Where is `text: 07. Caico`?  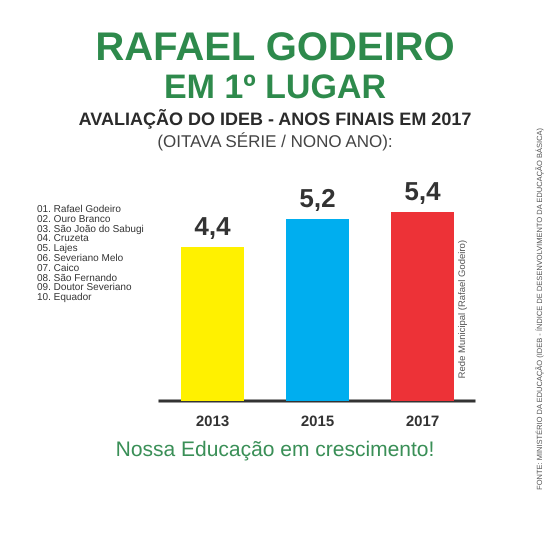 text: 07. Caico is located at coordinates (58, 268).